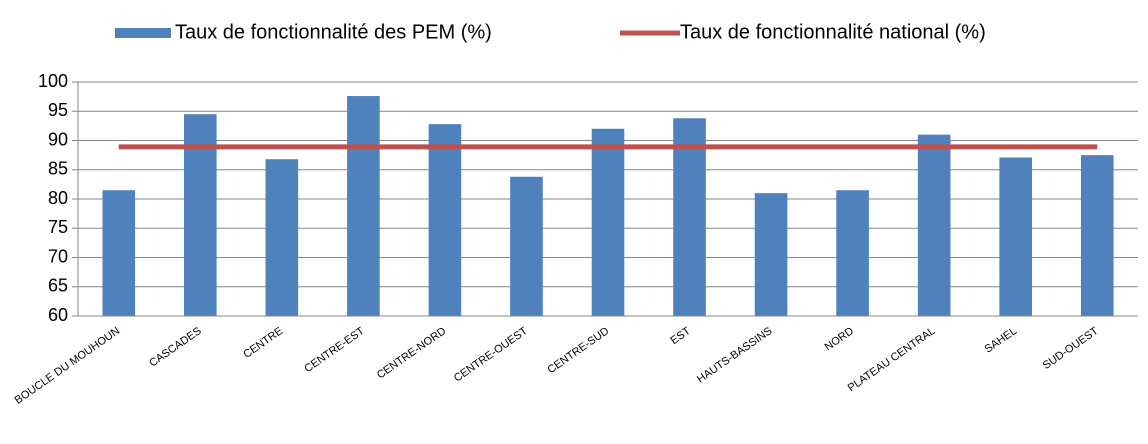 The width and height of the screenshot is (1148, 444). Describe the element at coordinates (734, 355) in the screenshot. I see `x-tick-label: HAUTS-BASSINS` at that location.